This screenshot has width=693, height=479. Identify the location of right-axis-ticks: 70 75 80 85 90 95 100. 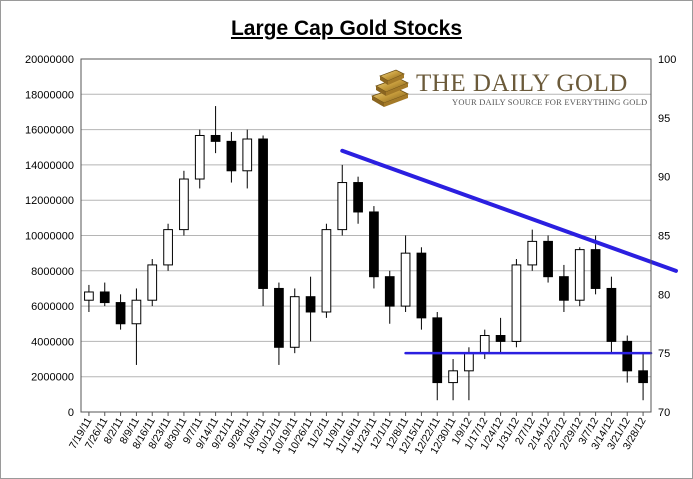
(667, 236).